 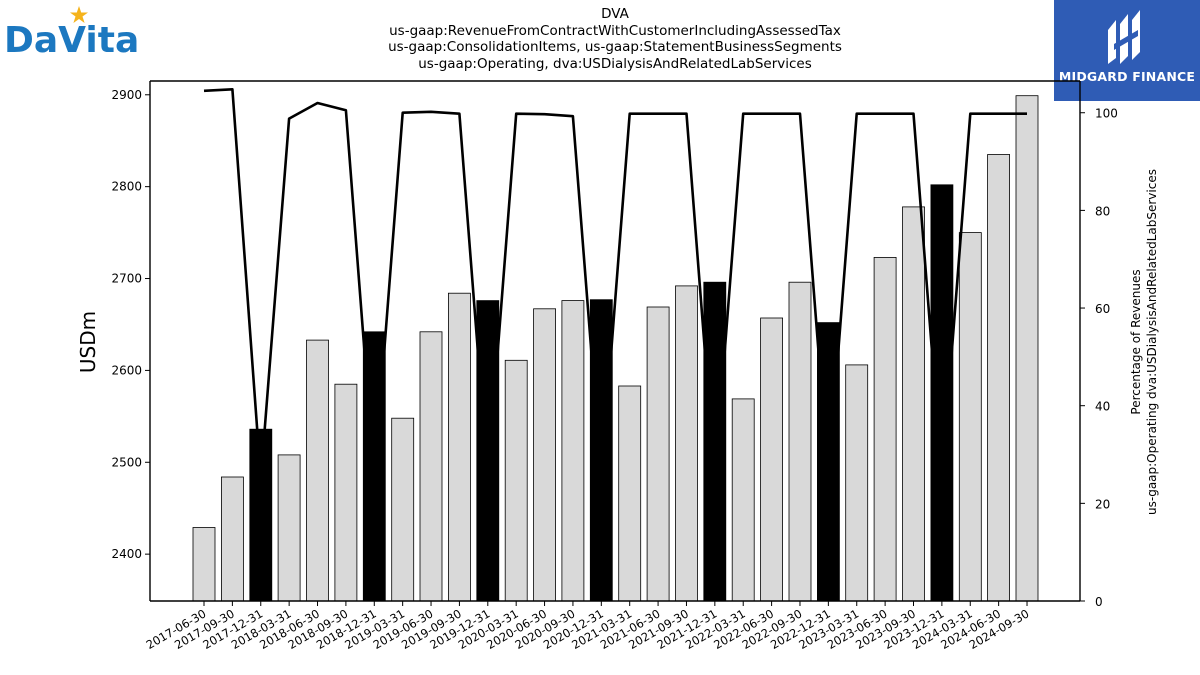 I want to click on star-icon, so click(x=79, y=14).